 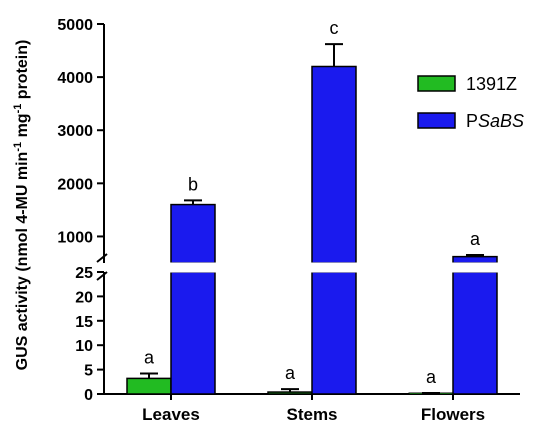 What do you see at coordinates (193, 184) in the screenshot?
I see `significance-label: b` at bounding box center [193, 184].